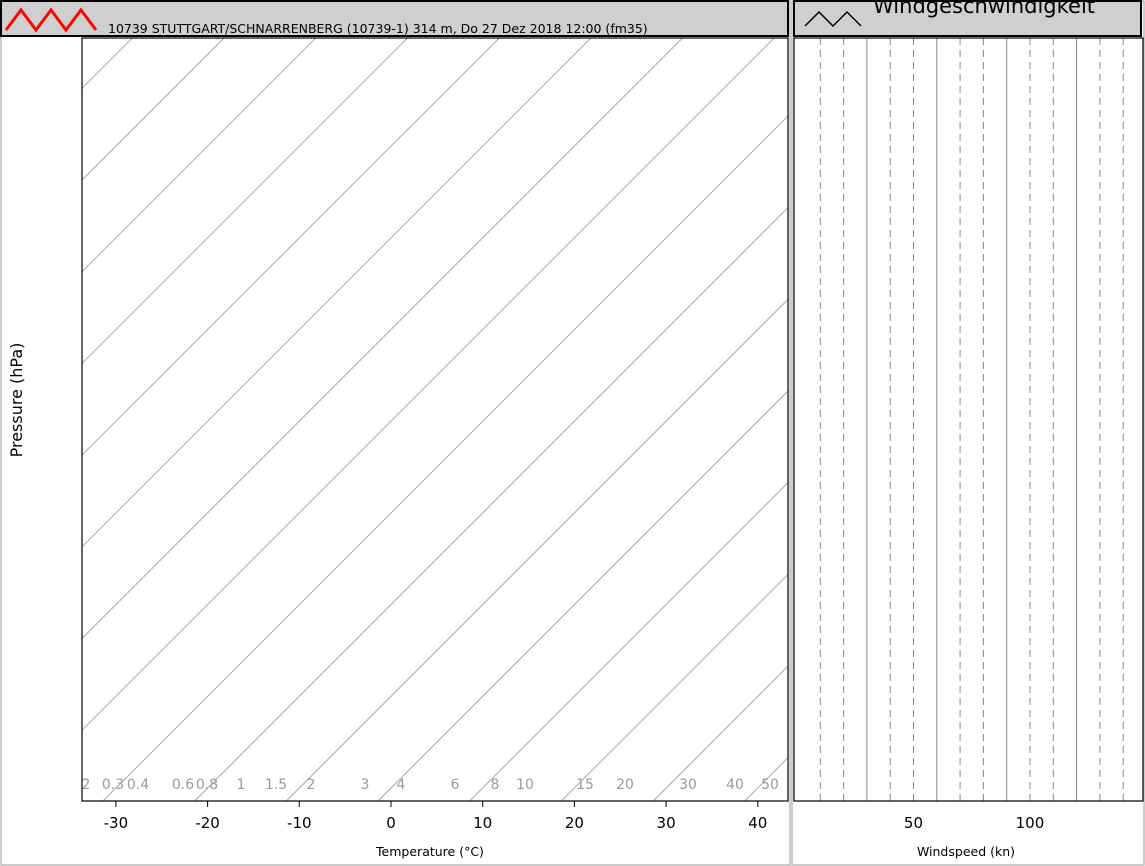 The height and width of the screenshot is (866, 1145). Describe the element at coordinates (391, 823) in the screenshot. I see `temperature-tick-label: 0` at that location.